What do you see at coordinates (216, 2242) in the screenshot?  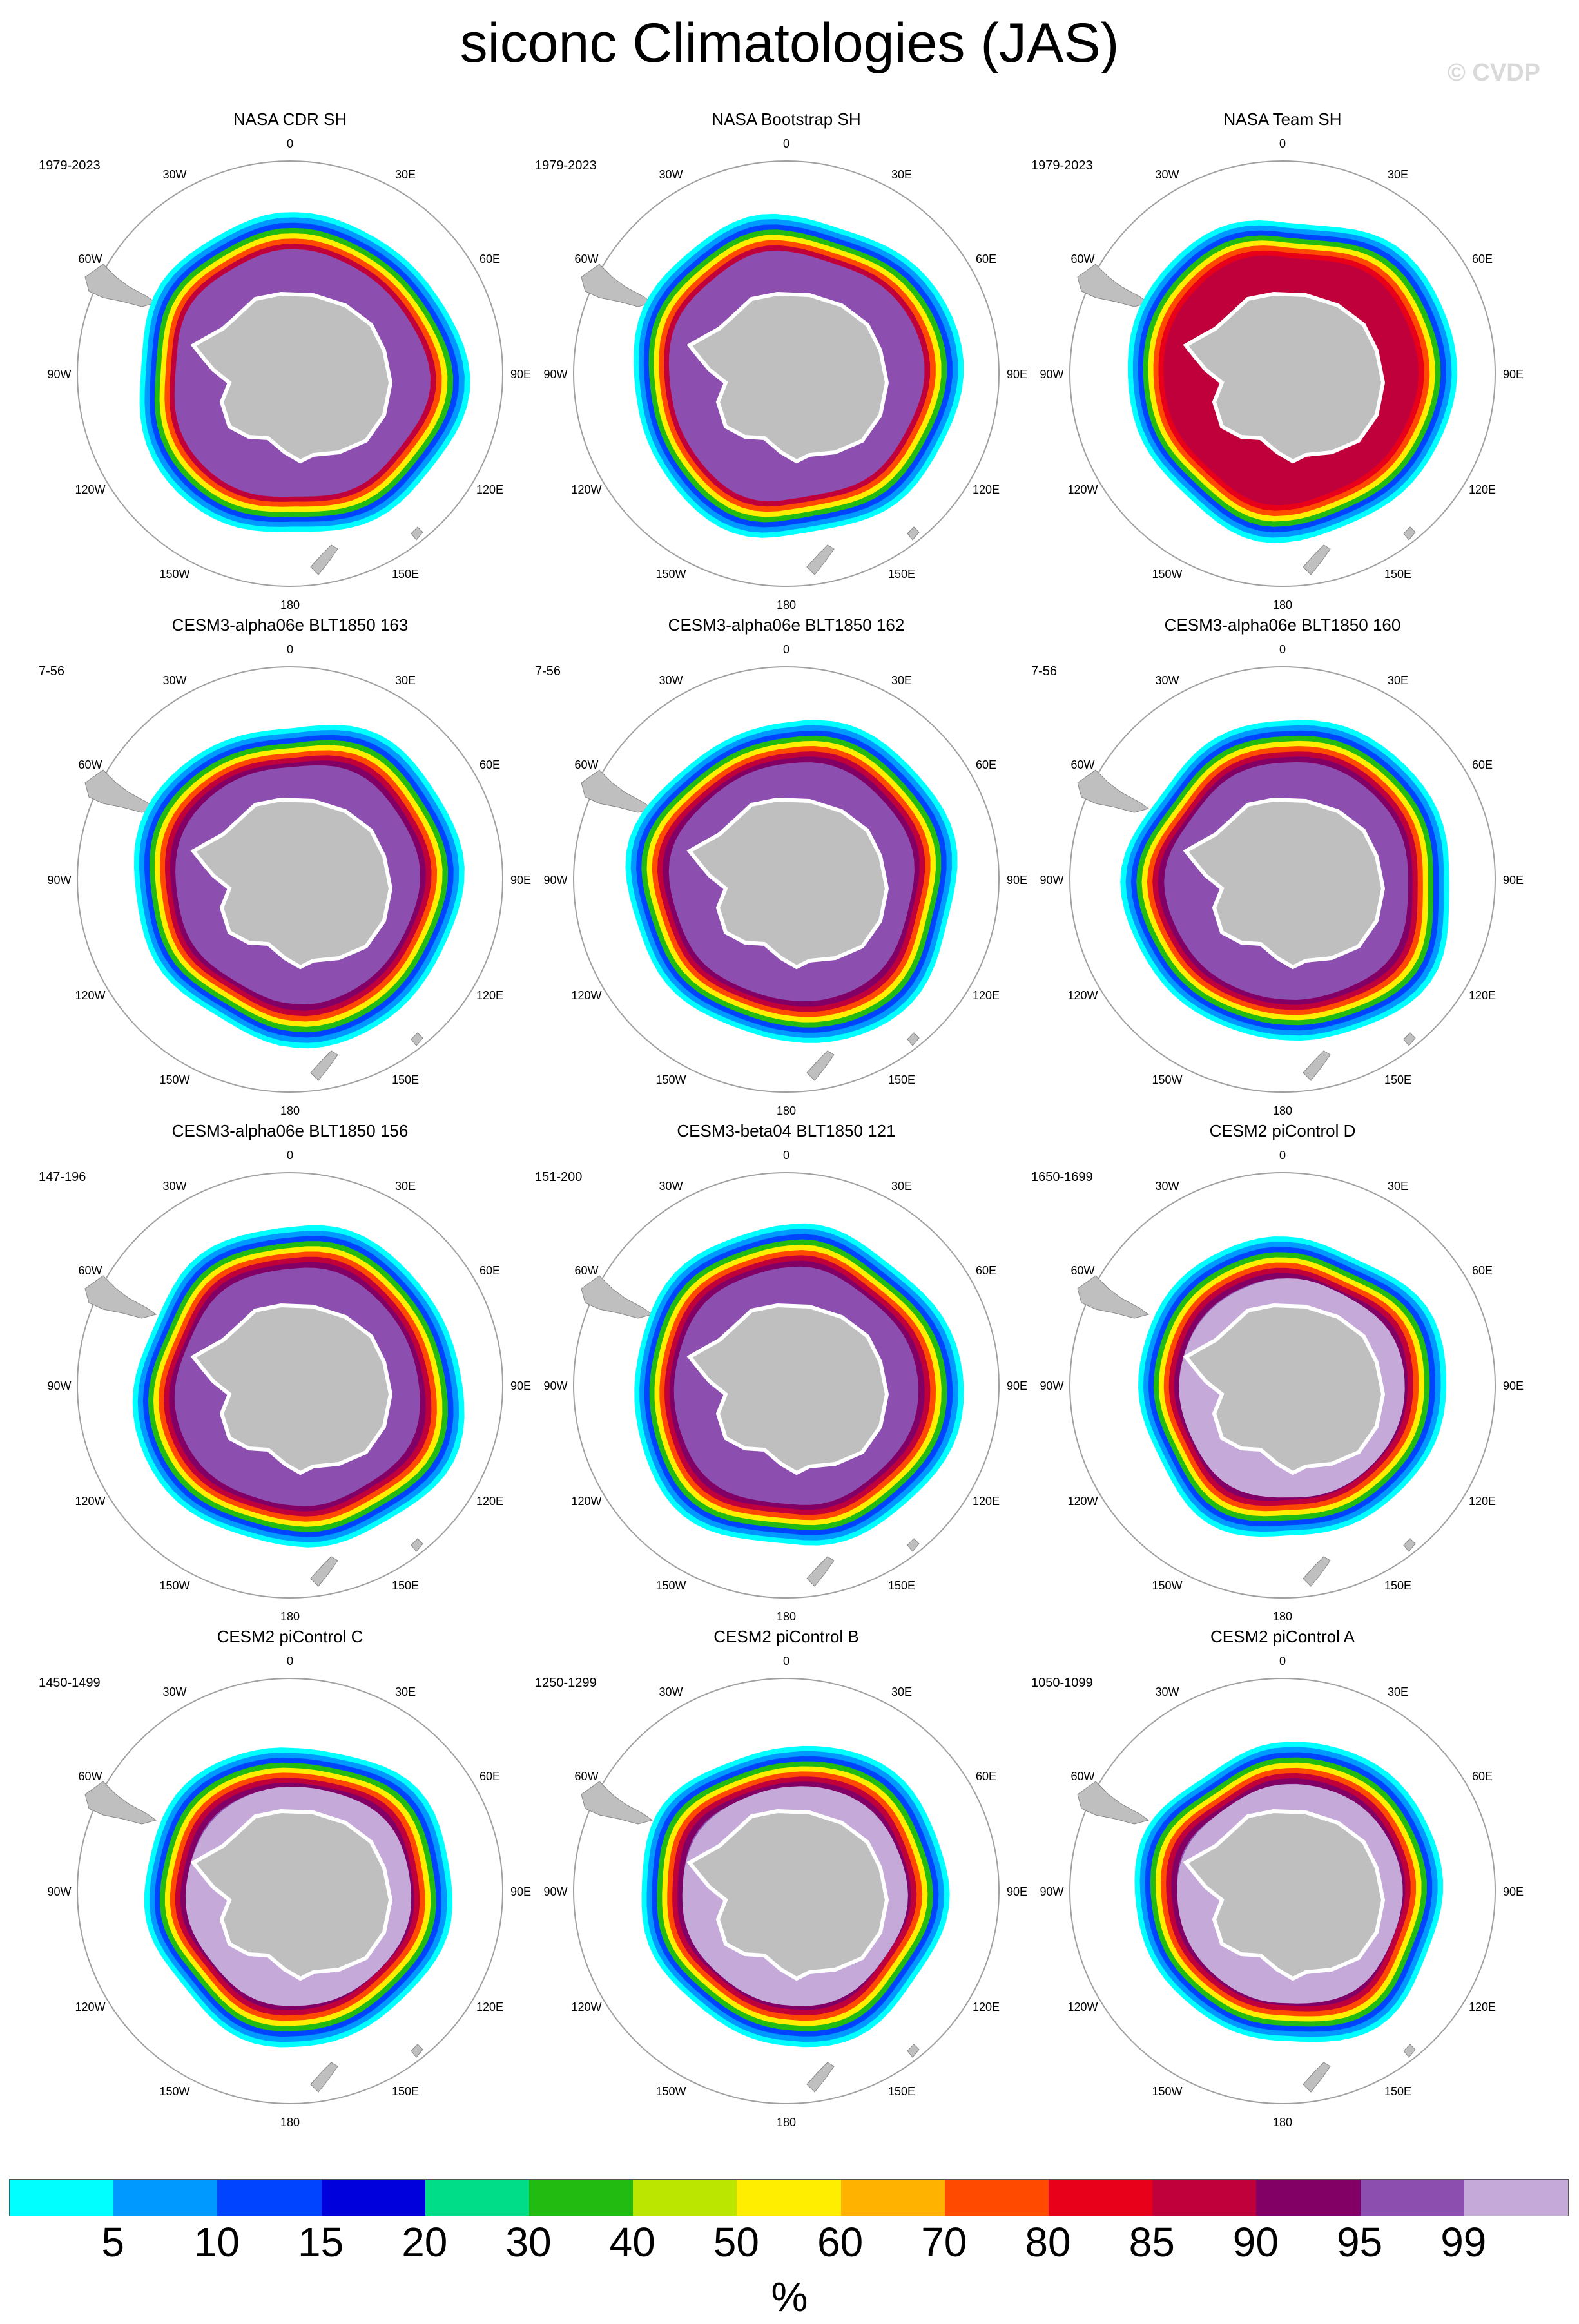 I see `colorbar-tick-label: 10` at bounding box center [216, 2242].